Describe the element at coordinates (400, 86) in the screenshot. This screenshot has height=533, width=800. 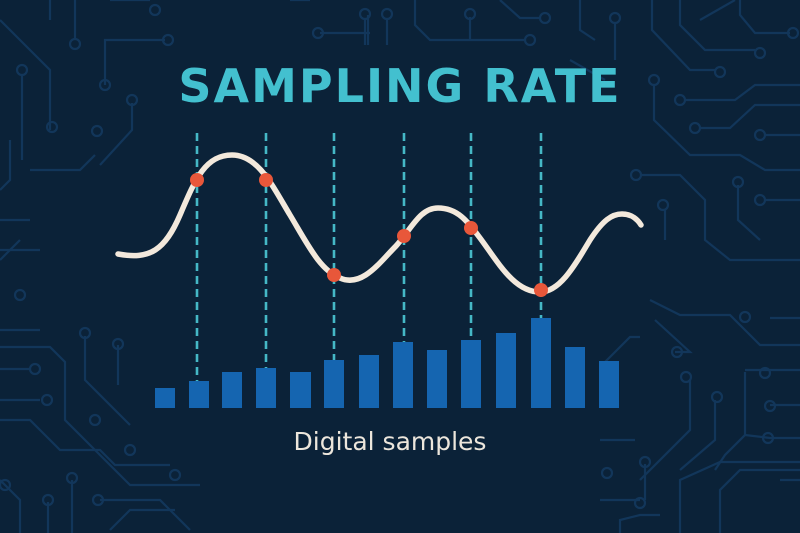
I see `page-title: SAMPLING RATE` at that location.